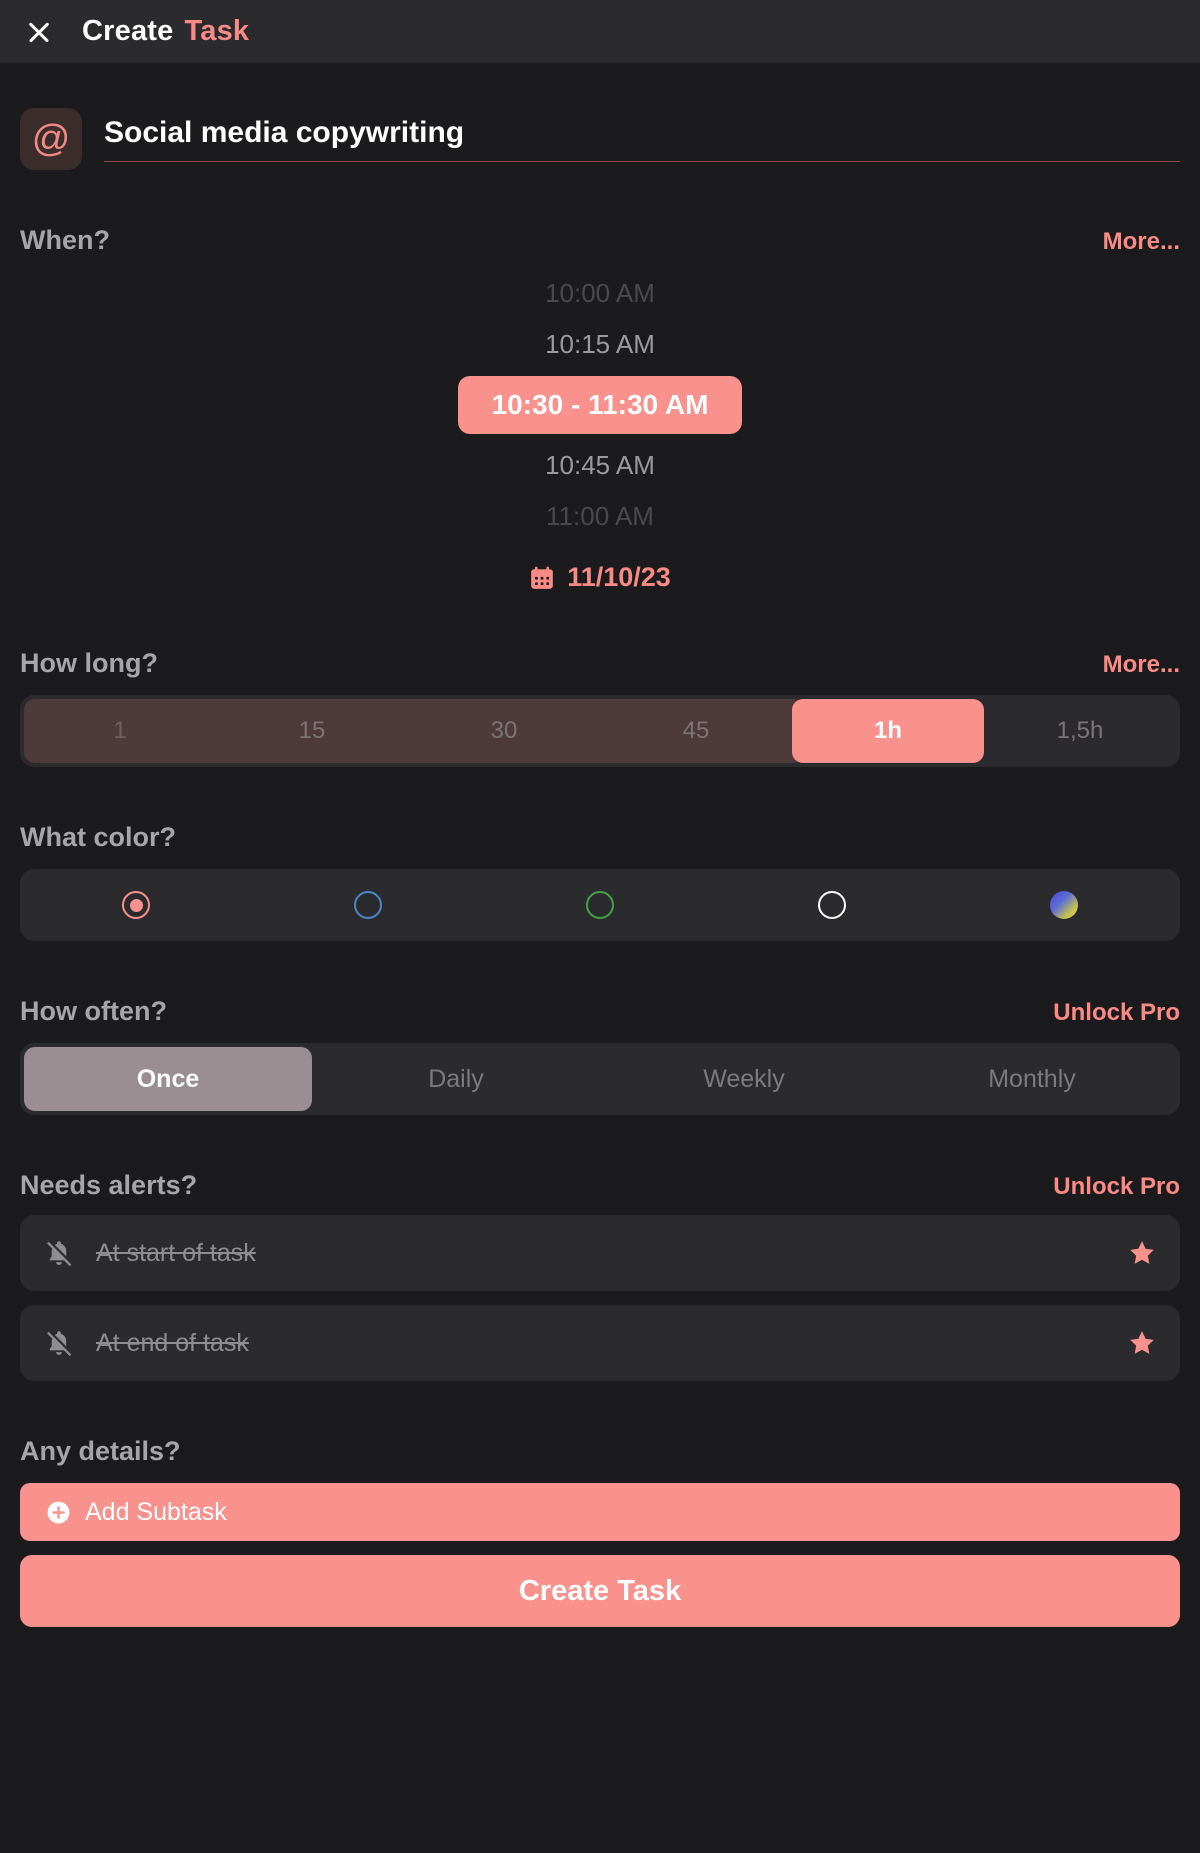  What do you see at coordinates (600, 31) in the screenshot?
I see `titlebar: Create Task` at bounding box center [600, 31].